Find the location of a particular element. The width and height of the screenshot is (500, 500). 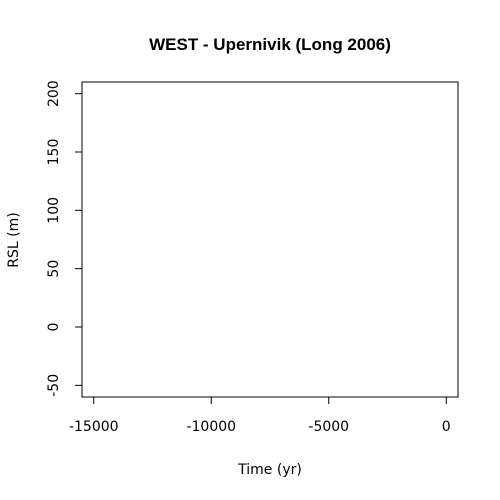

y-tick-label: 200 is located at coordinates (54, 93).